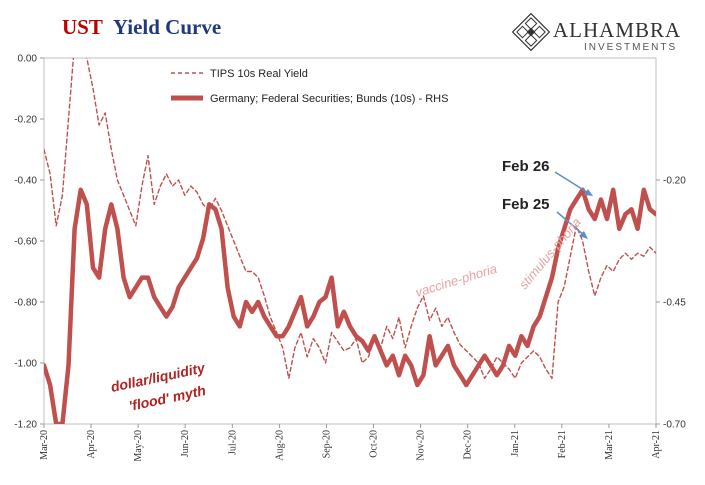 The width and height of the screenshot is (705, 485). Describe the element at coordinates (25, 364) in the screenshot. I see `left-y-tick-label: -1.00` at that location.